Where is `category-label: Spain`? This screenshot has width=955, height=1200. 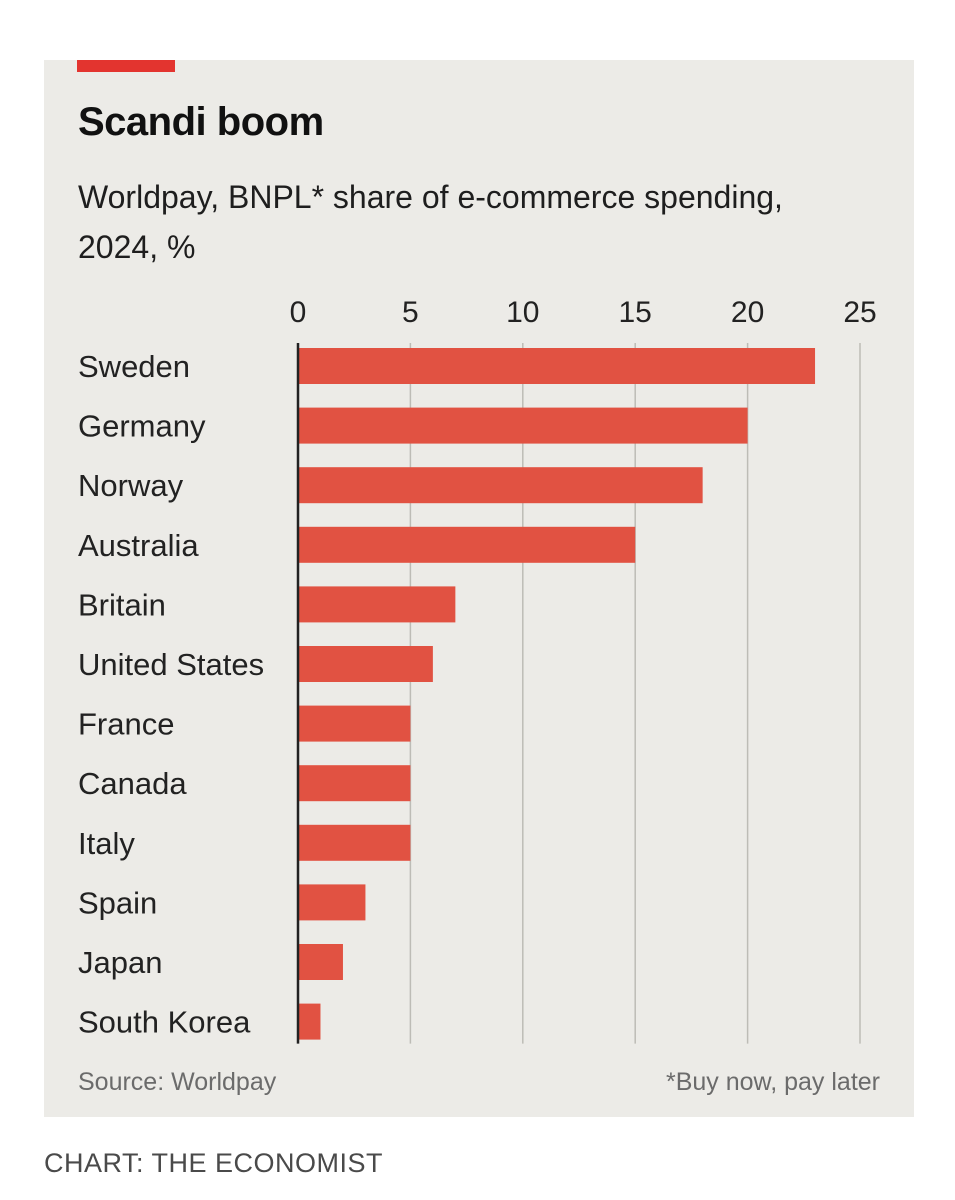 category-label: Spain is located at coordinates (117, 902).